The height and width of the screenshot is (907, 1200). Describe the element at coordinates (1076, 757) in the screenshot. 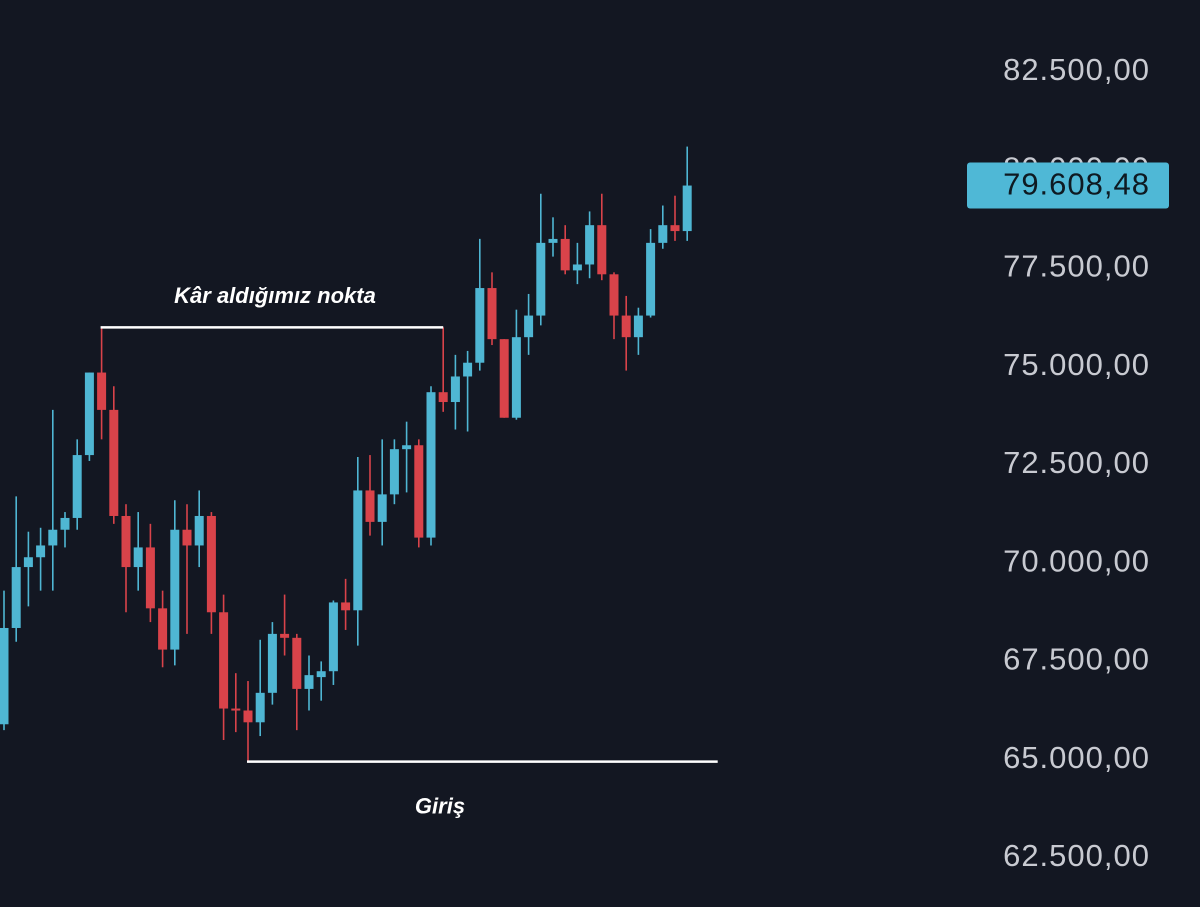

I see `y-tick-label: 65.000,00` at that location.